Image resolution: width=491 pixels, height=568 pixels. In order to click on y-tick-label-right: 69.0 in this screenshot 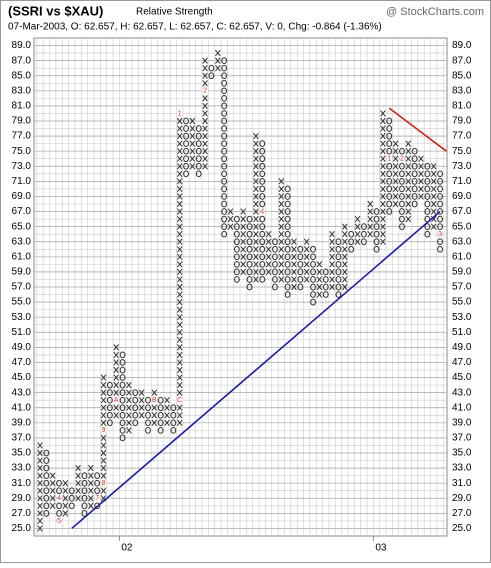, I will do `click(462, 196)`.